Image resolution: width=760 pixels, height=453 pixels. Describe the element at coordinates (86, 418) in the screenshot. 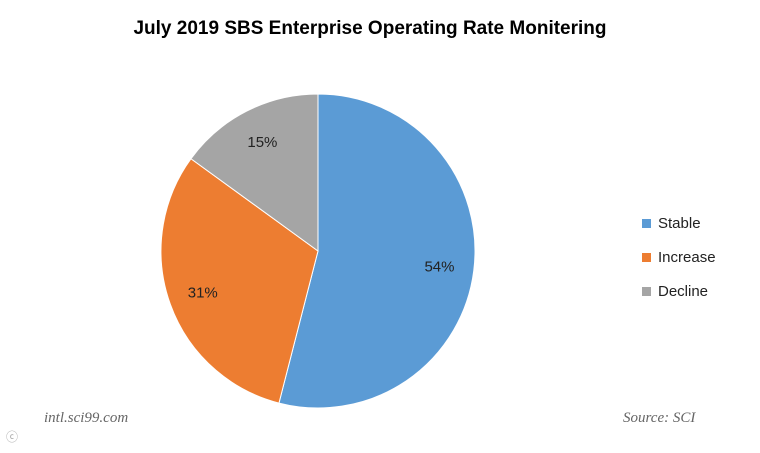

I see `website-watermark: intl.sci99.com` at that location.